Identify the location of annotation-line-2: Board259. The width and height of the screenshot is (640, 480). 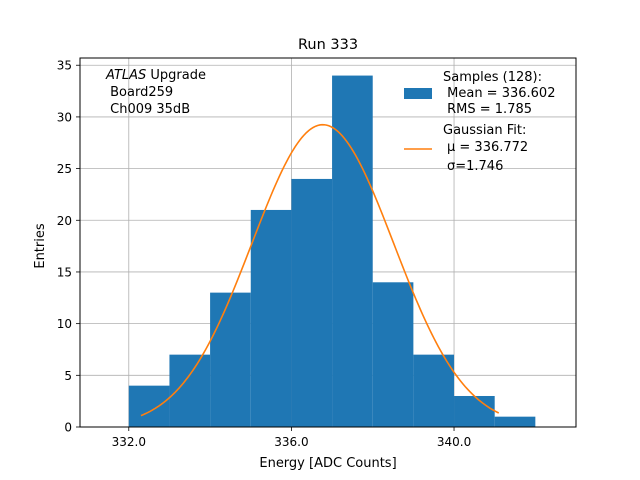
(139, 92).